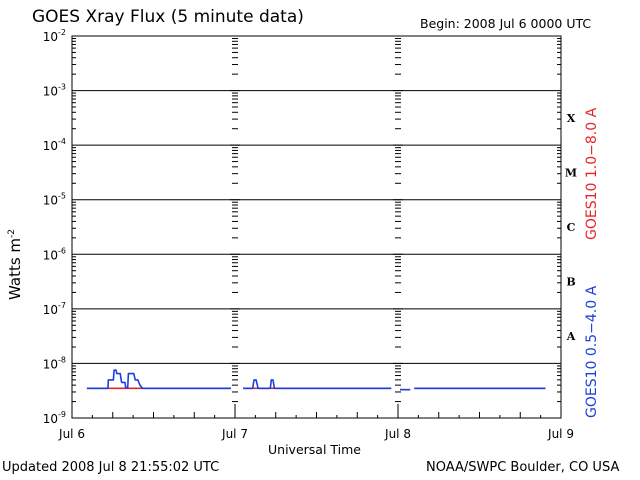 The width and height of the screenshot is (640, 480). Describe the element at coordinates (506, 23) in the screenshot. I see `begin-time-label: Begin: 2008 Jul 6 0000 UTC` at that location.